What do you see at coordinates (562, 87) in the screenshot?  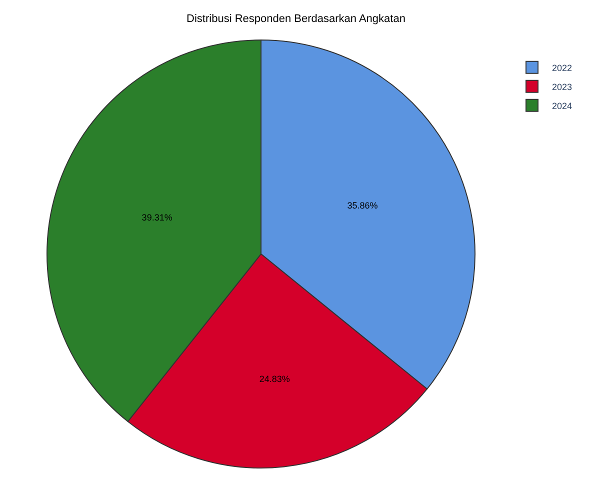 I see `legend-label: 2023` at bounding box center [562, 87].